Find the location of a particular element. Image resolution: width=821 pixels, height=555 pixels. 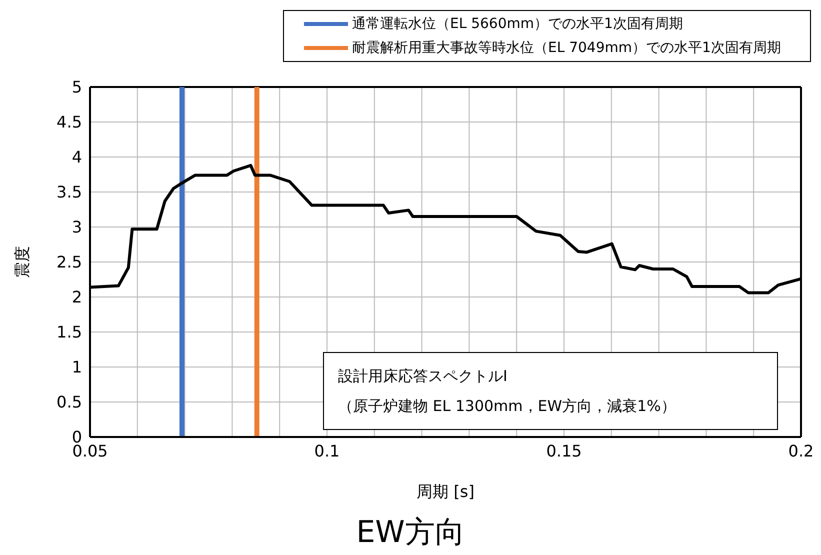

y-axis-title: 震度 is located at coordinates (22, 262).